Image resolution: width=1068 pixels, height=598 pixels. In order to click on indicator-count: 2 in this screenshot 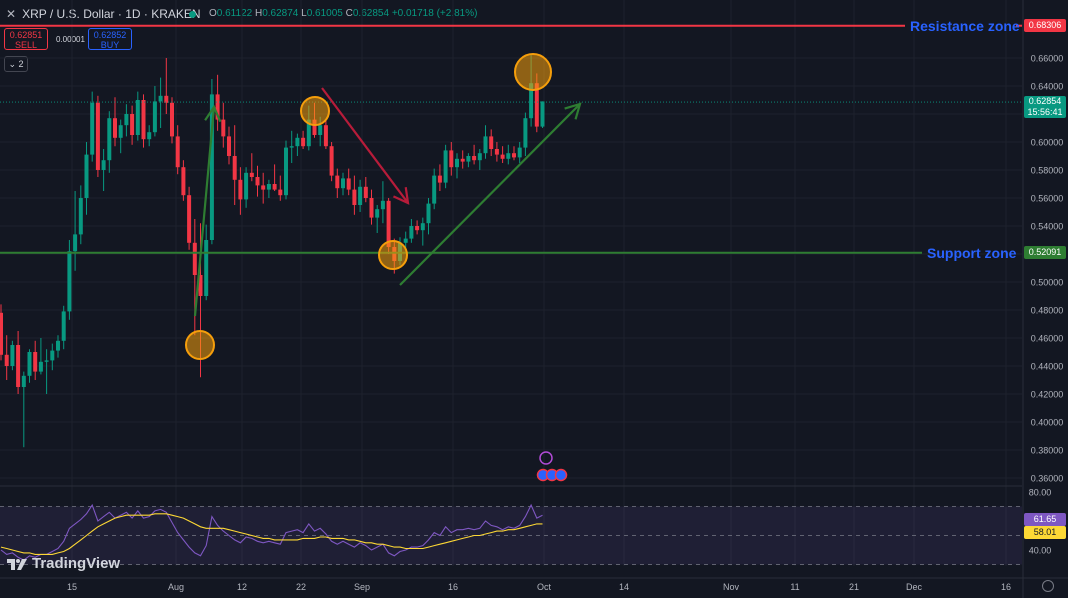, I will do `click(21, 64)`.